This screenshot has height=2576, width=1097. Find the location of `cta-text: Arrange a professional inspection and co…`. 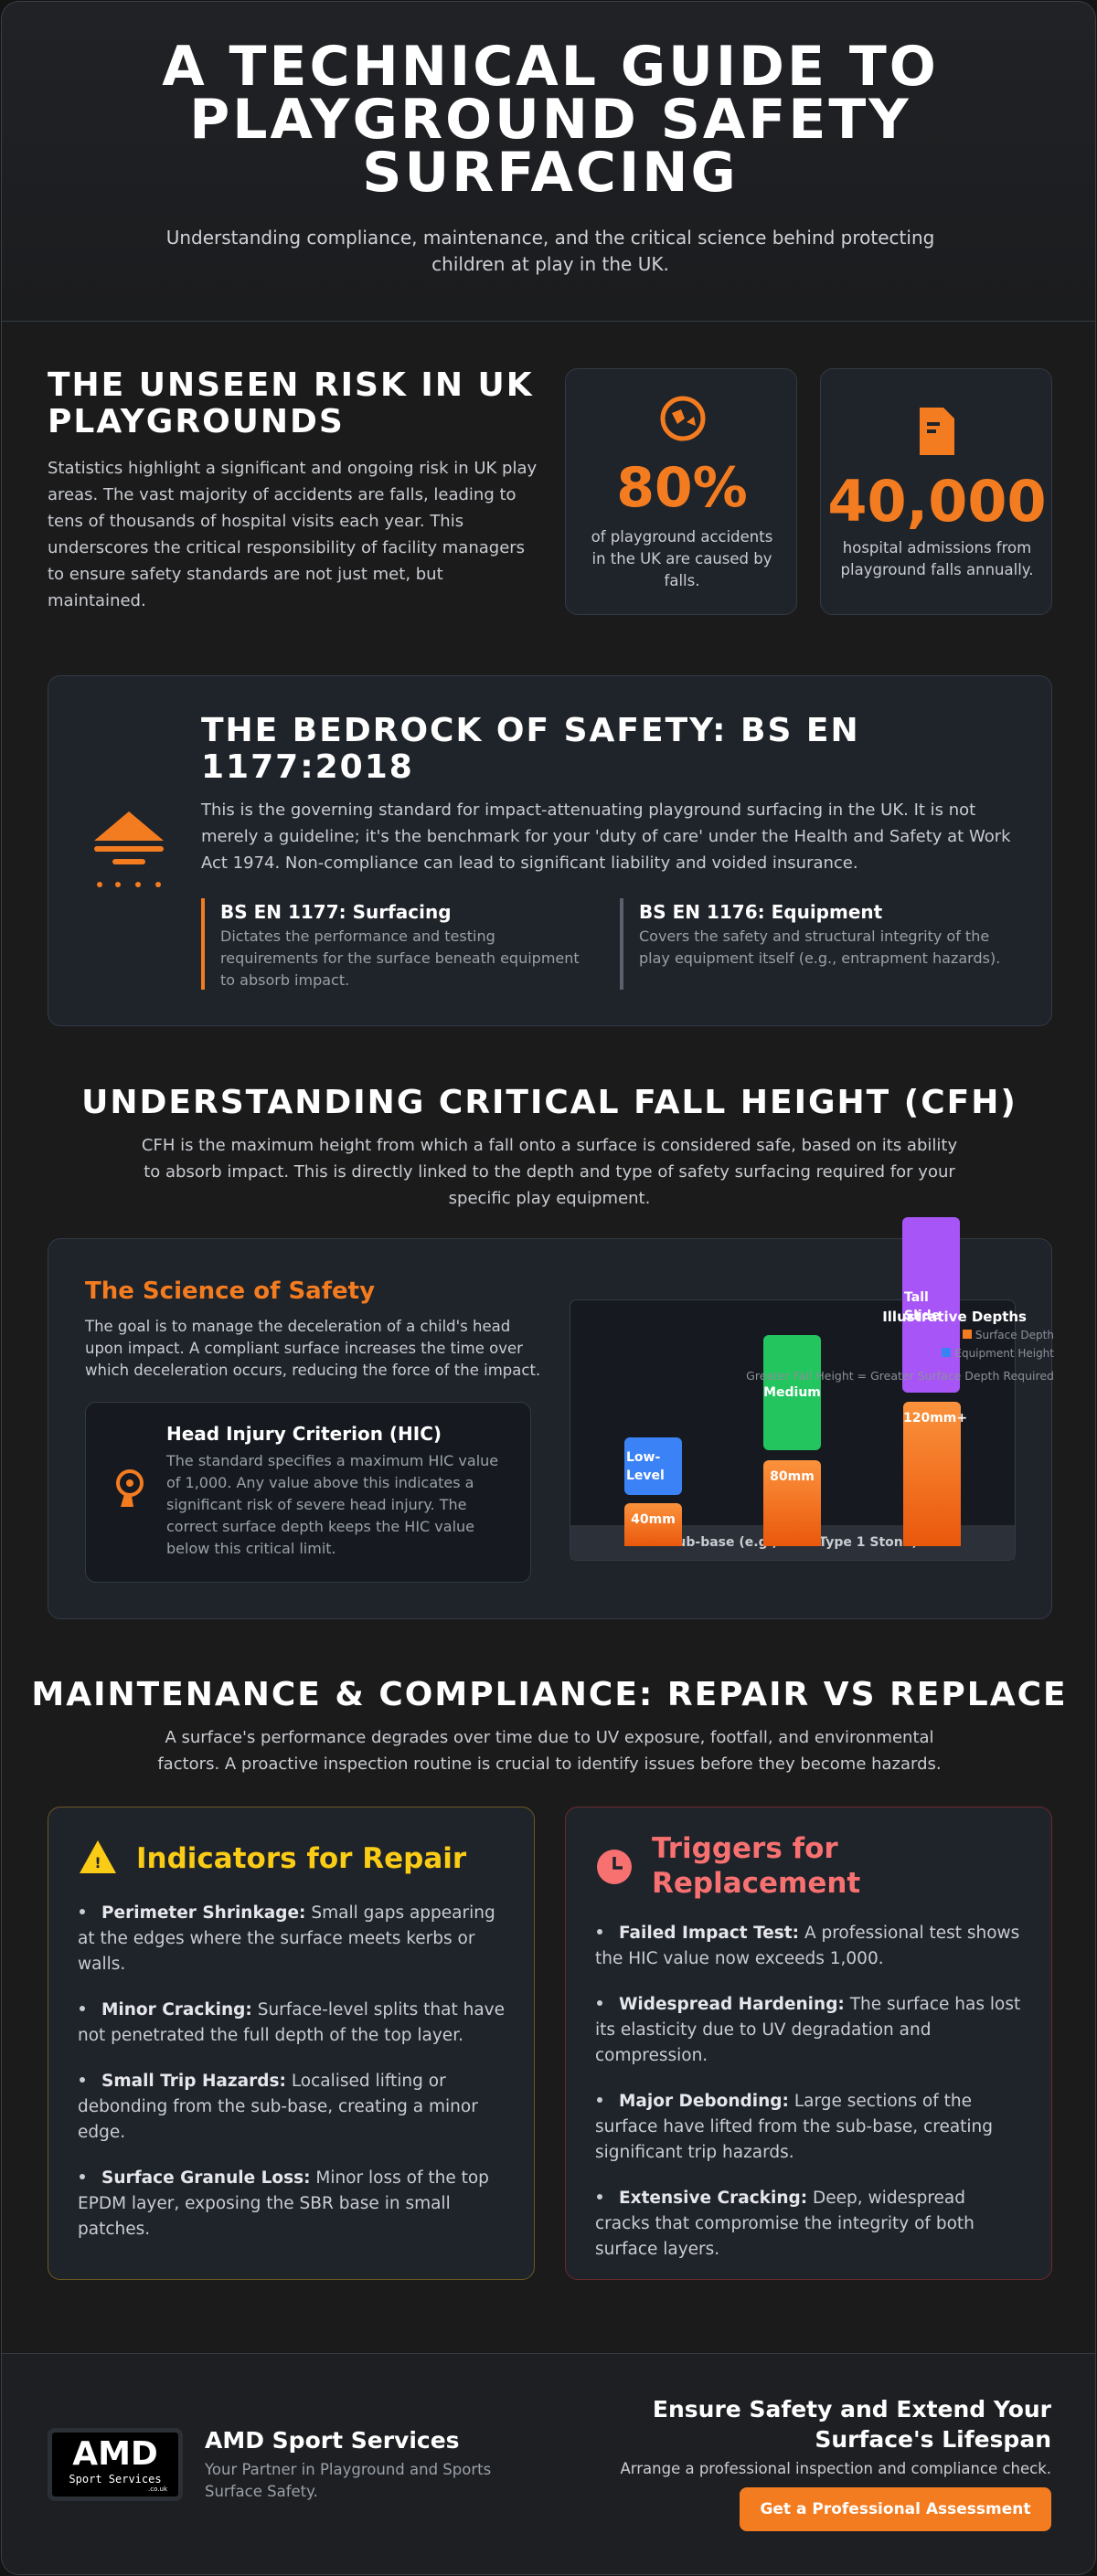

cta-text: Arrange a professional inspection and co… is located at coordinates (836, 2468).